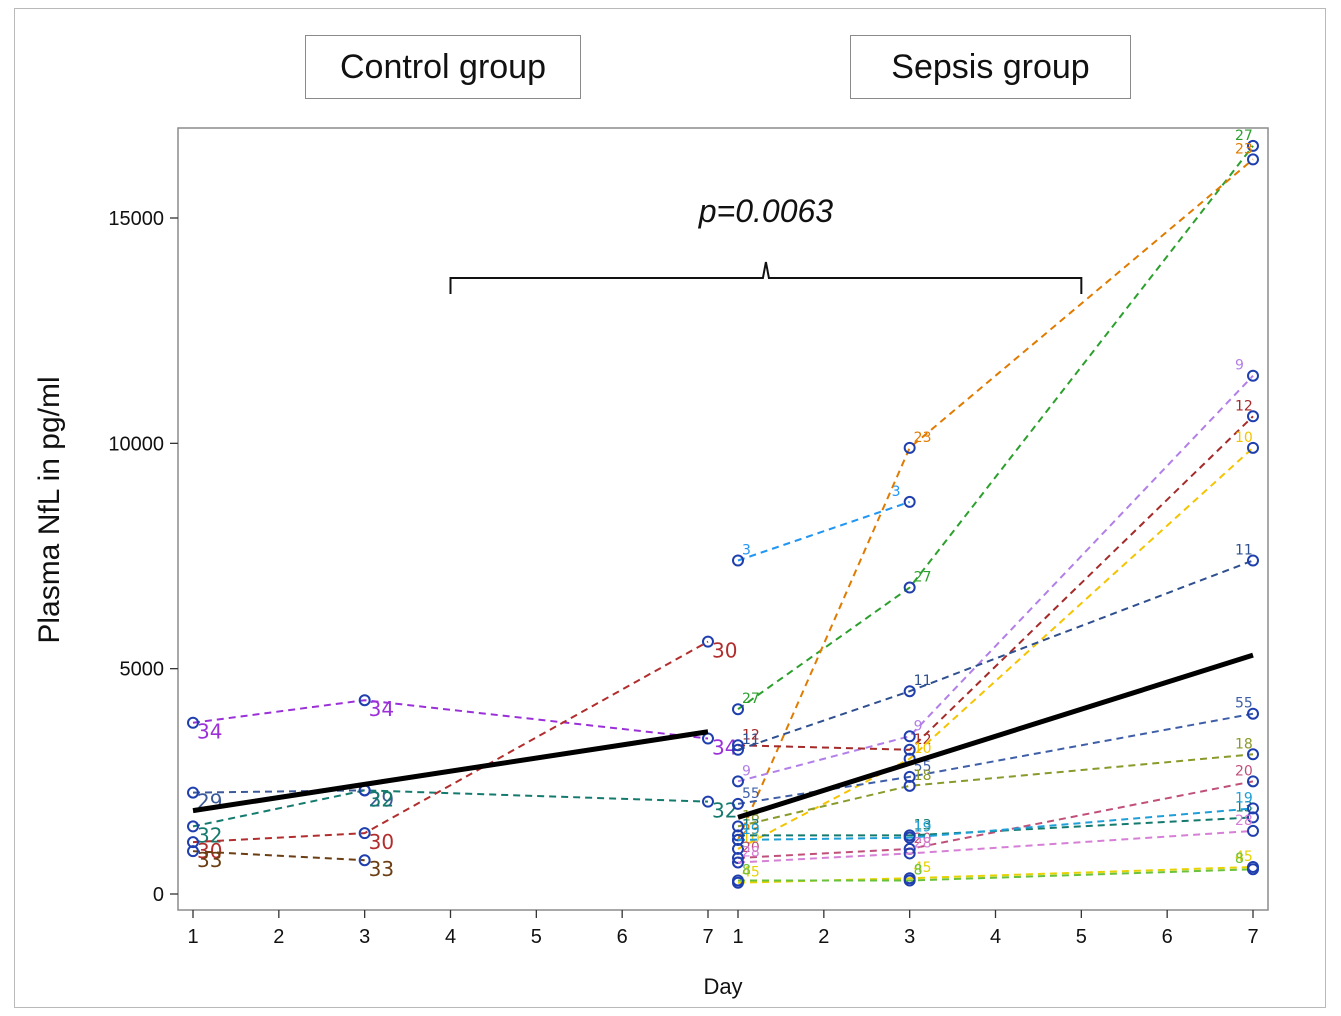 Image resolution: width=1341 pixels, height=1016 pixels. What do you see at coordinates (158, 895) in the screenshot?
I see `y-tick-label: 0` at bounding box center [158, 895].